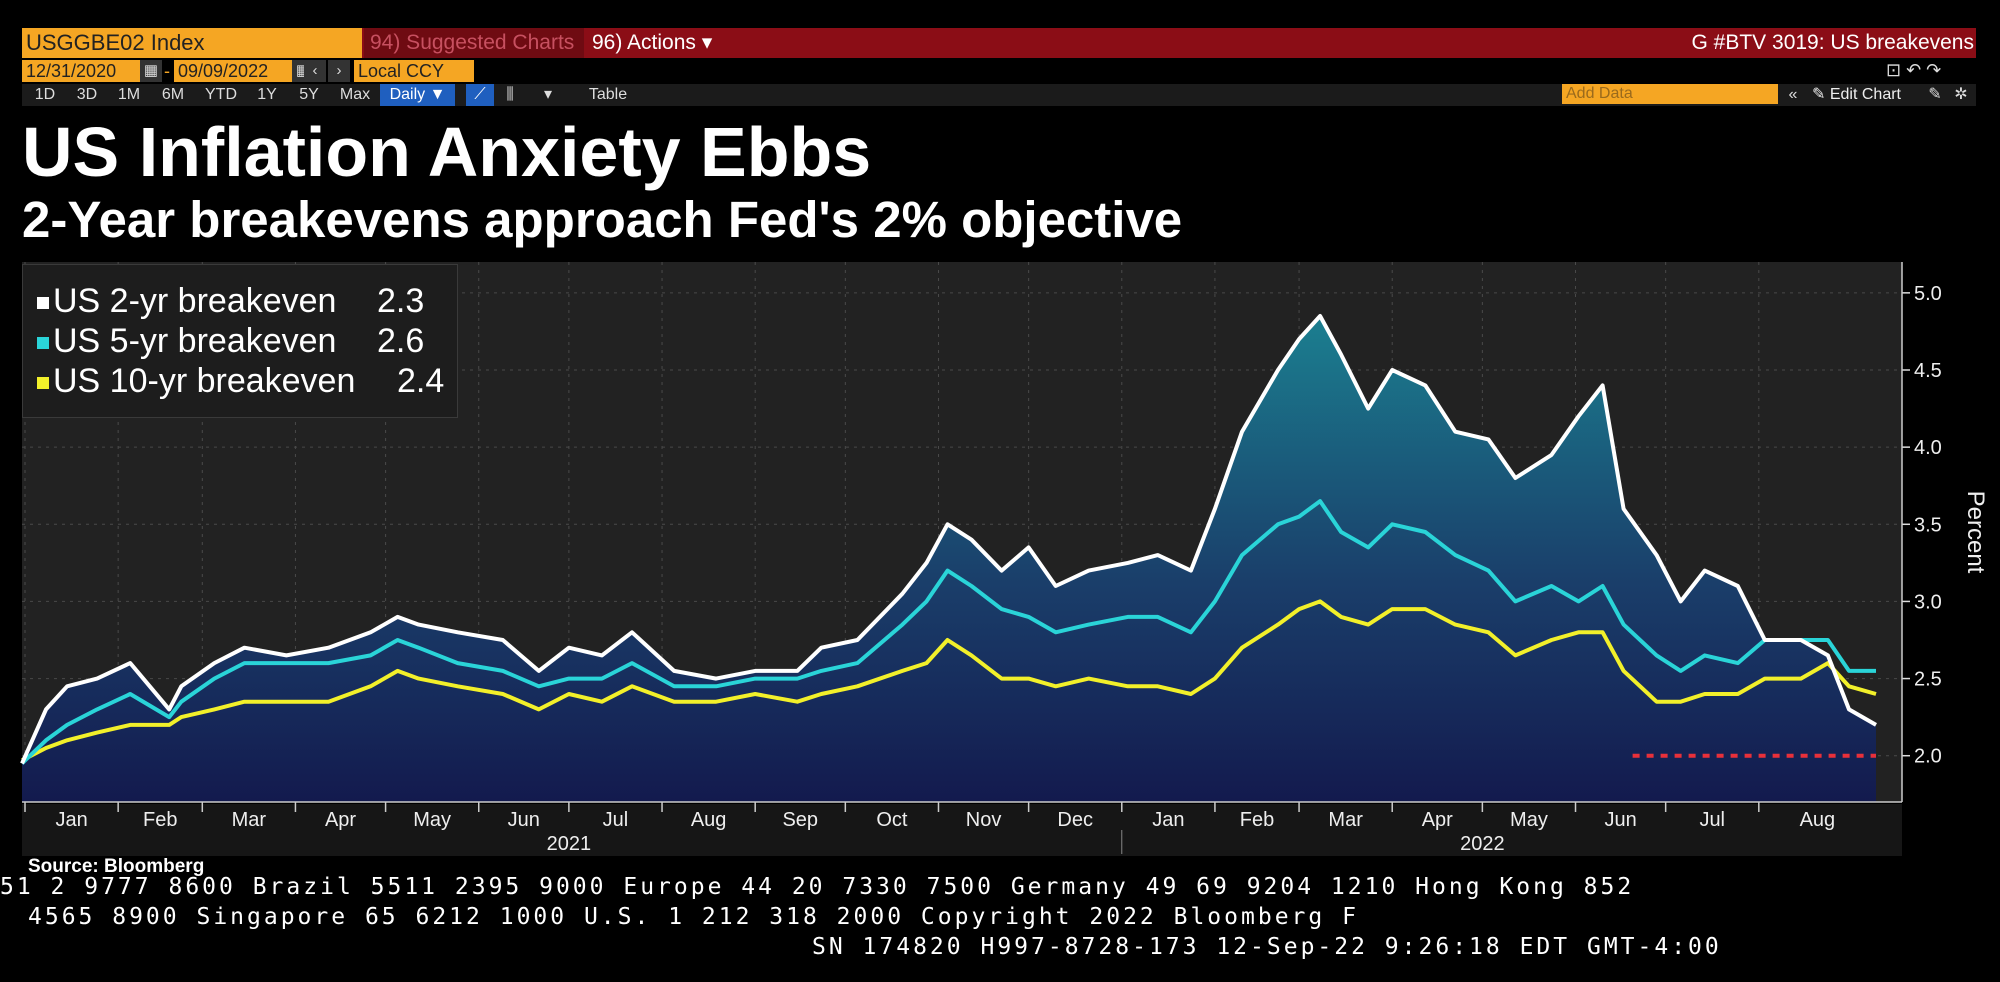  I want to click on x-year-label: 2022, so click(1482, 844).